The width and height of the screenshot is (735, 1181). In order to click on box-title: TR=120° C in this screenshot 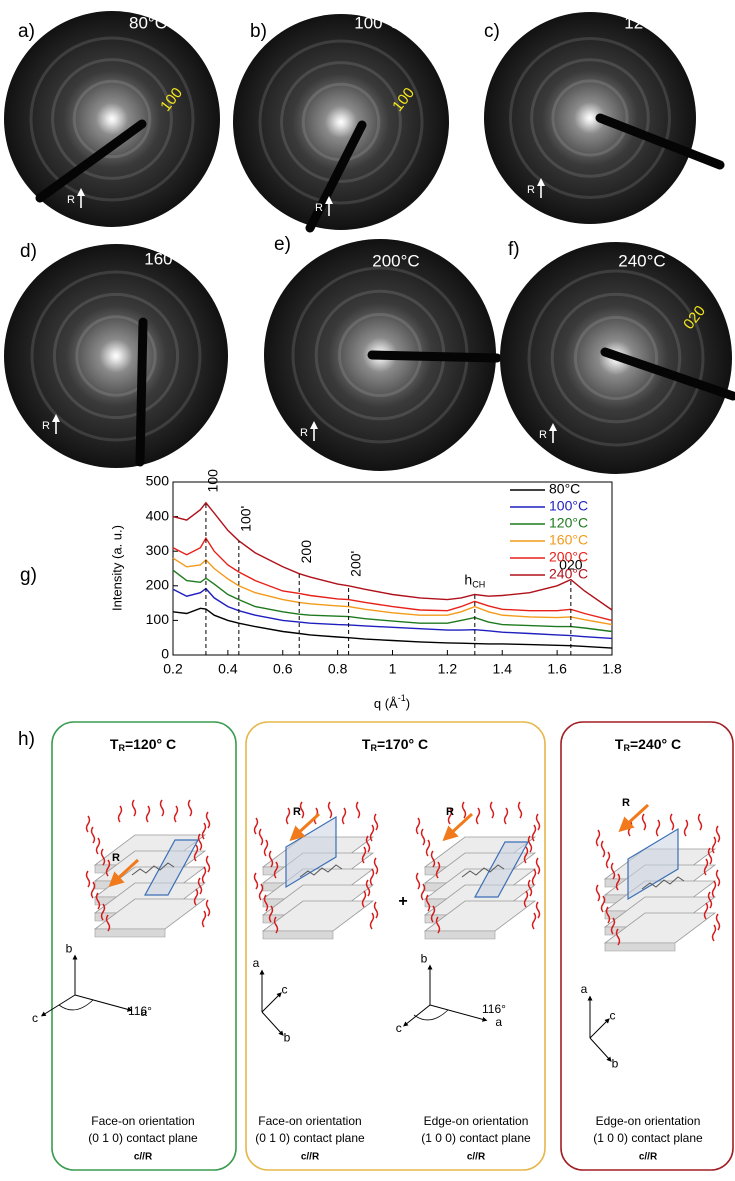, I will do `click(143, 745)`.